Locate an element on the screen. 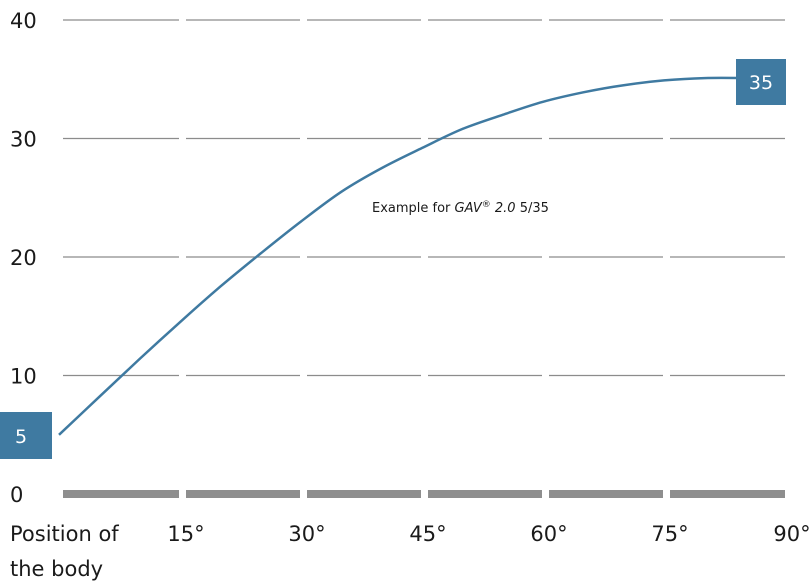 The image size is (811, 583). start-value-label: 5 is located at coordinates (21, 437).